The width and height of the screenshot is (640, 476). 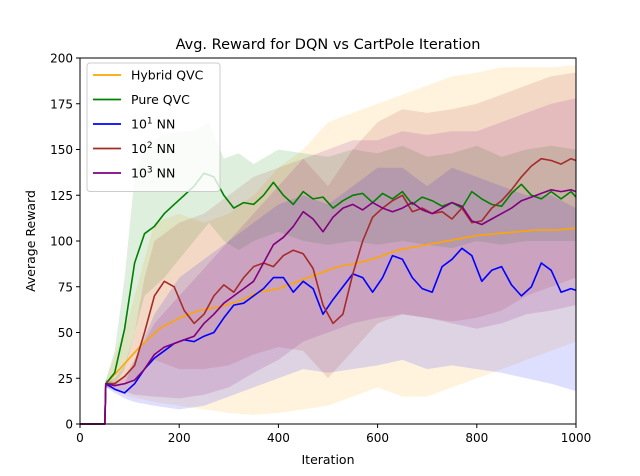 I want to click on y-tick-label: 100, so click(x=61, y=242).